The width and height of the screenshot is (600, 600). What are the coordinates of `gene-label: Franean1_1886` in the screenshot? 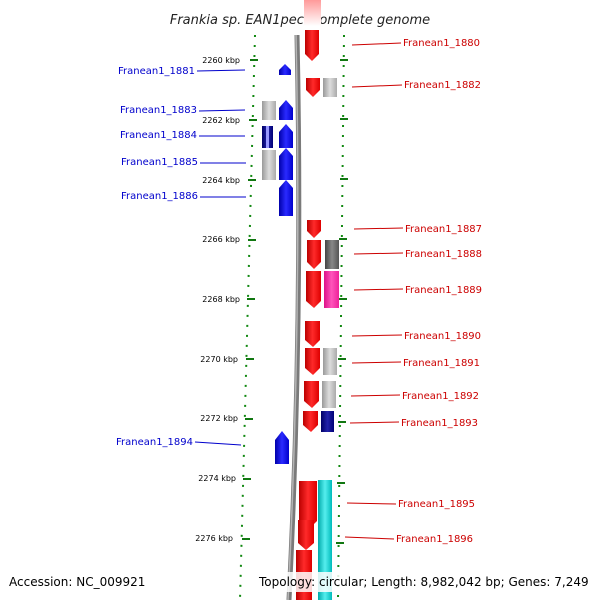 It's located at (159, 196).